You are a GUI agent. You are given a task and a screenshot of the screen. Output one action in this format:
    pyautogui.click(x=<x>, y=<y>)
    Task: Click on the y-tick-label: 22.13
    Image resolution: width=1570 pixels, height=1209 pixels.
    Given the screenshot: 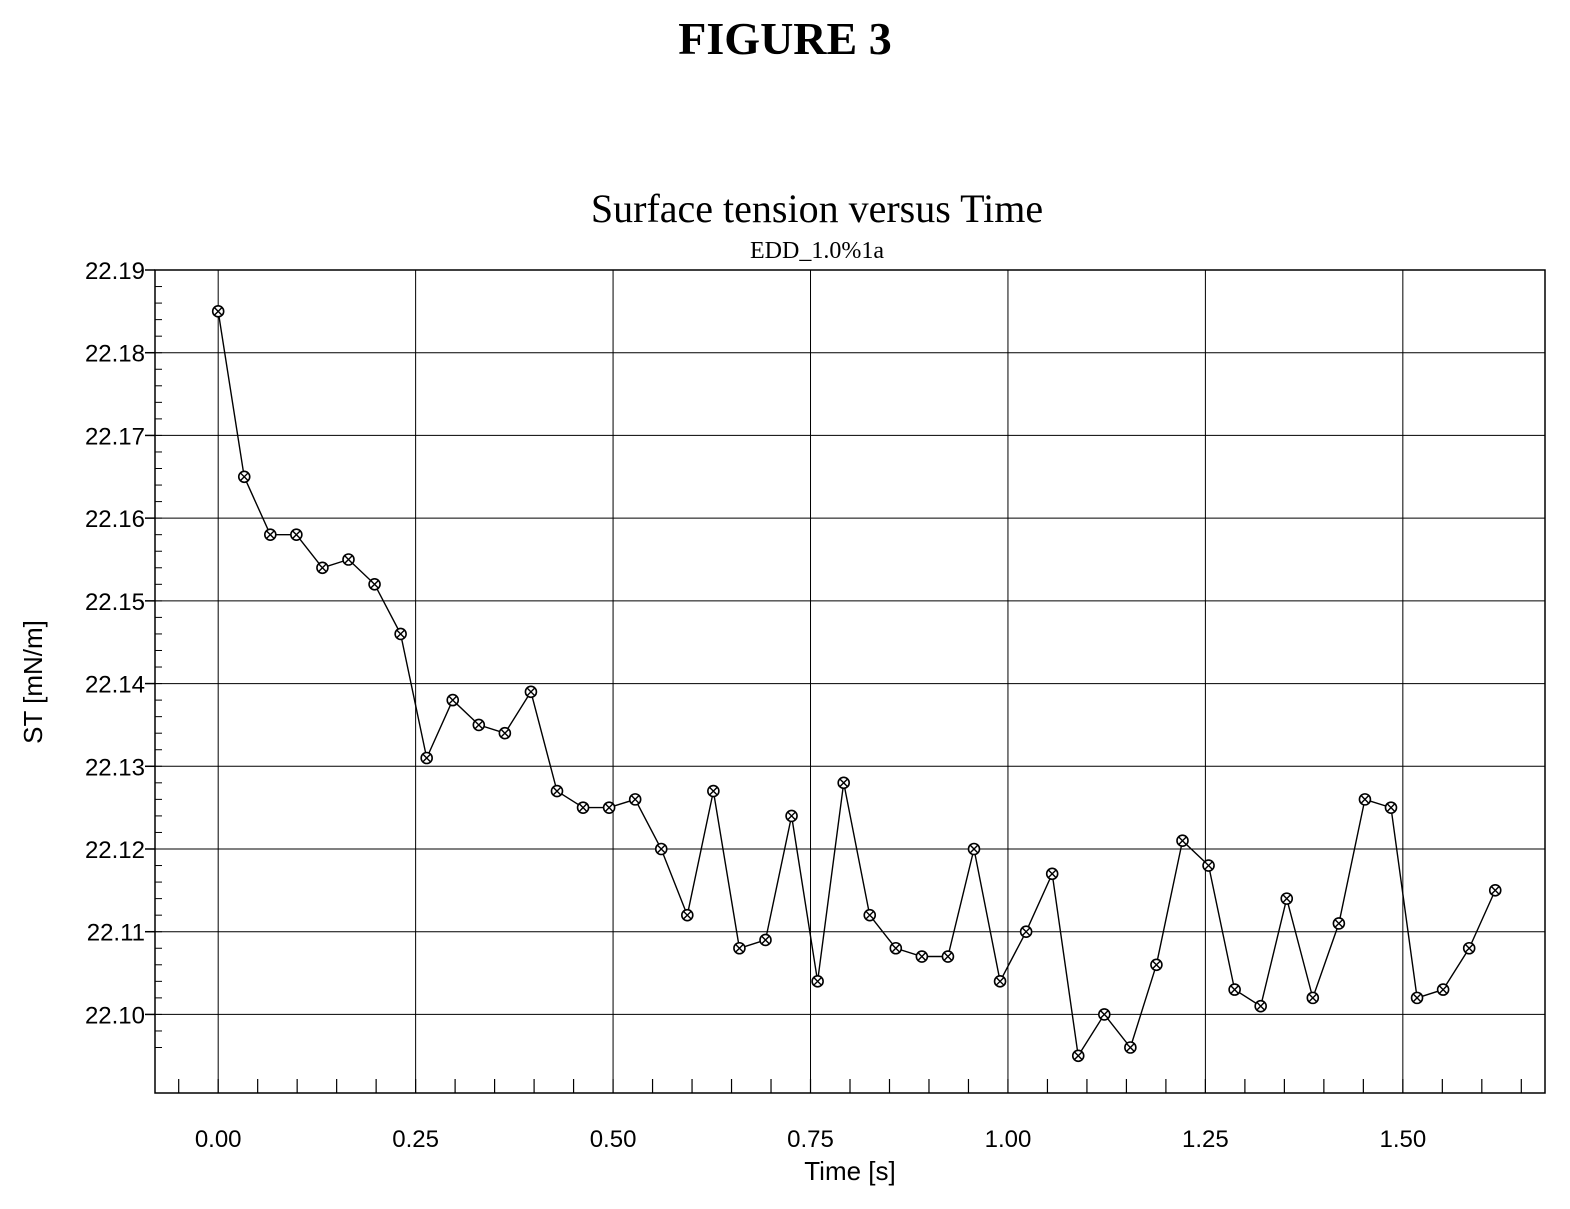 What is the action you would take?
    pyautogui.click(x=115, y=767)
    